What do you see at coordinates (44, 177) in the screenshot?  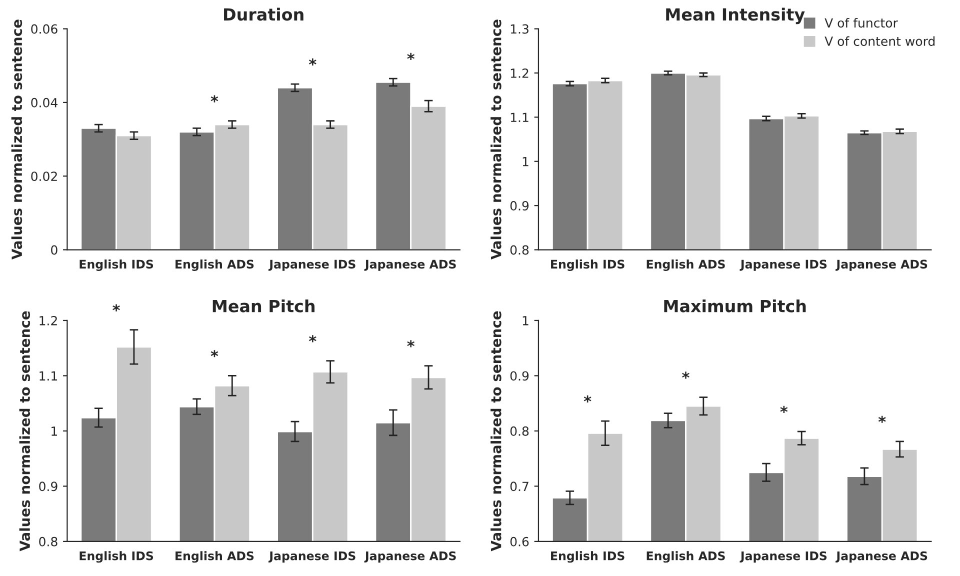 I see `y-tick-label: 0.02` at bounding box center [44, 177].